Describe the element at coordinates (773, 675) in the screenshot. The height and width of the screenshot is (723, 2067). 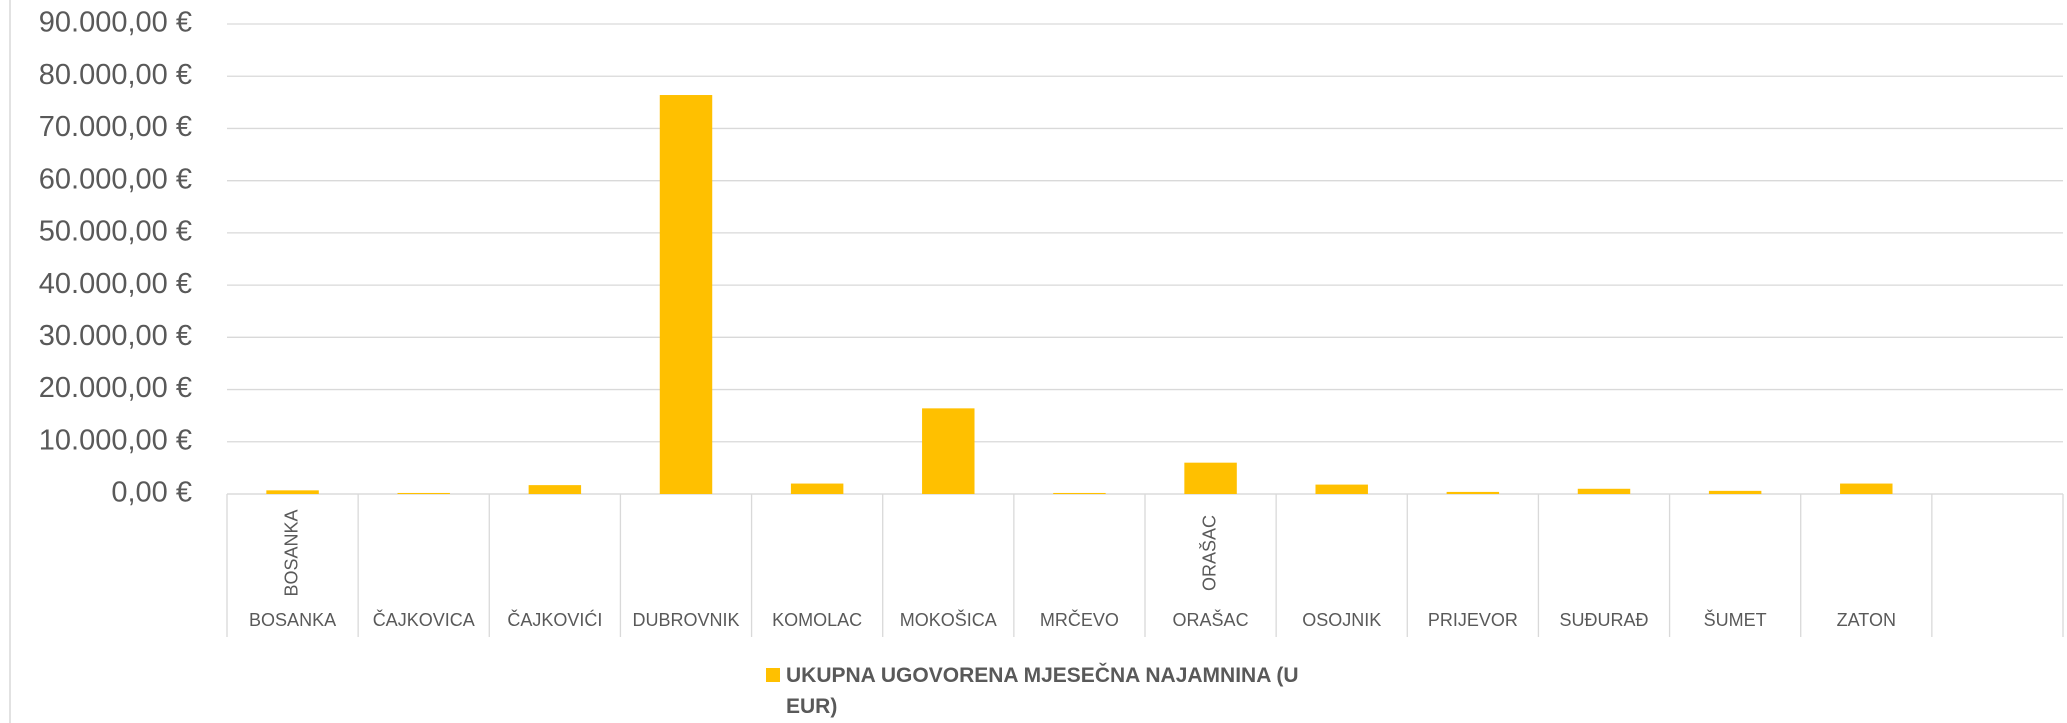
I see `legend-key` at that location.